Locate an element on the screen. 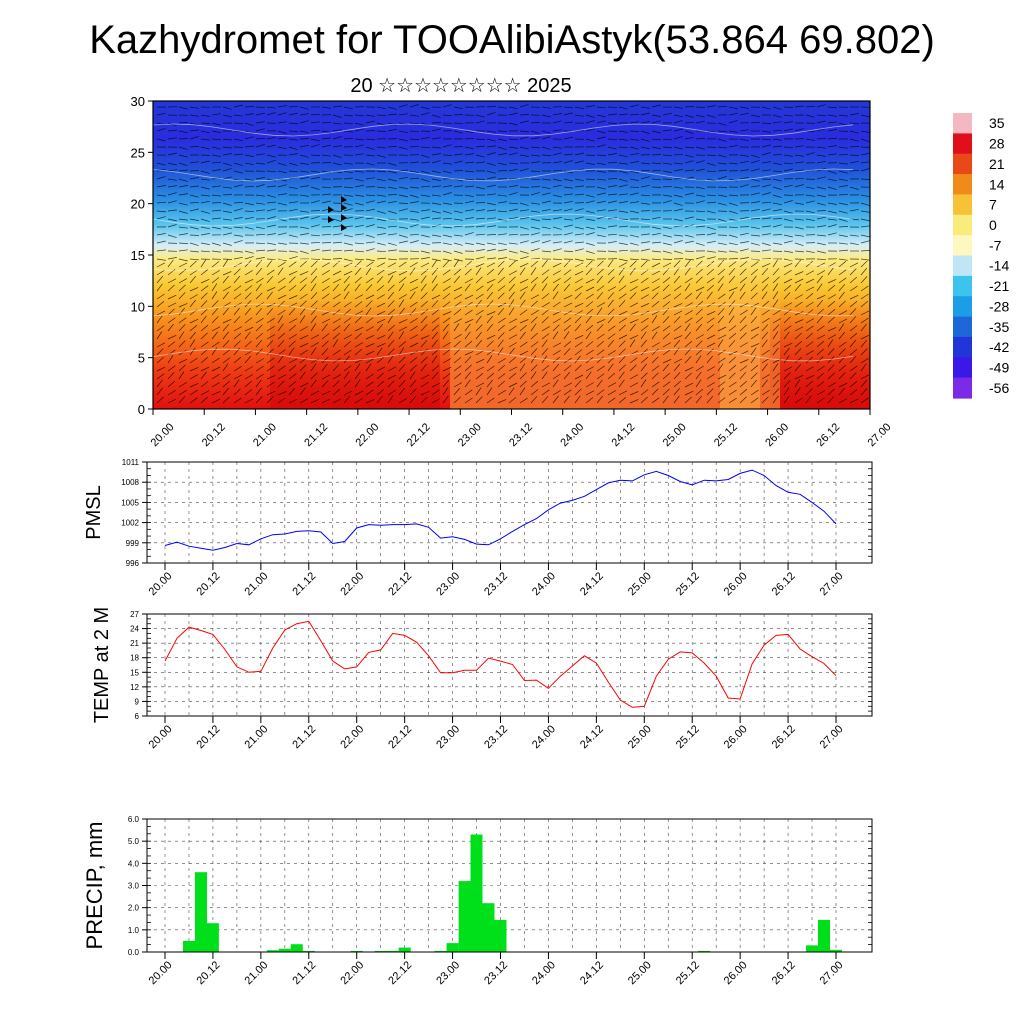 The image size is (1024, 1024). y-tick-label: 1011 is located at coordinates (131, 462).